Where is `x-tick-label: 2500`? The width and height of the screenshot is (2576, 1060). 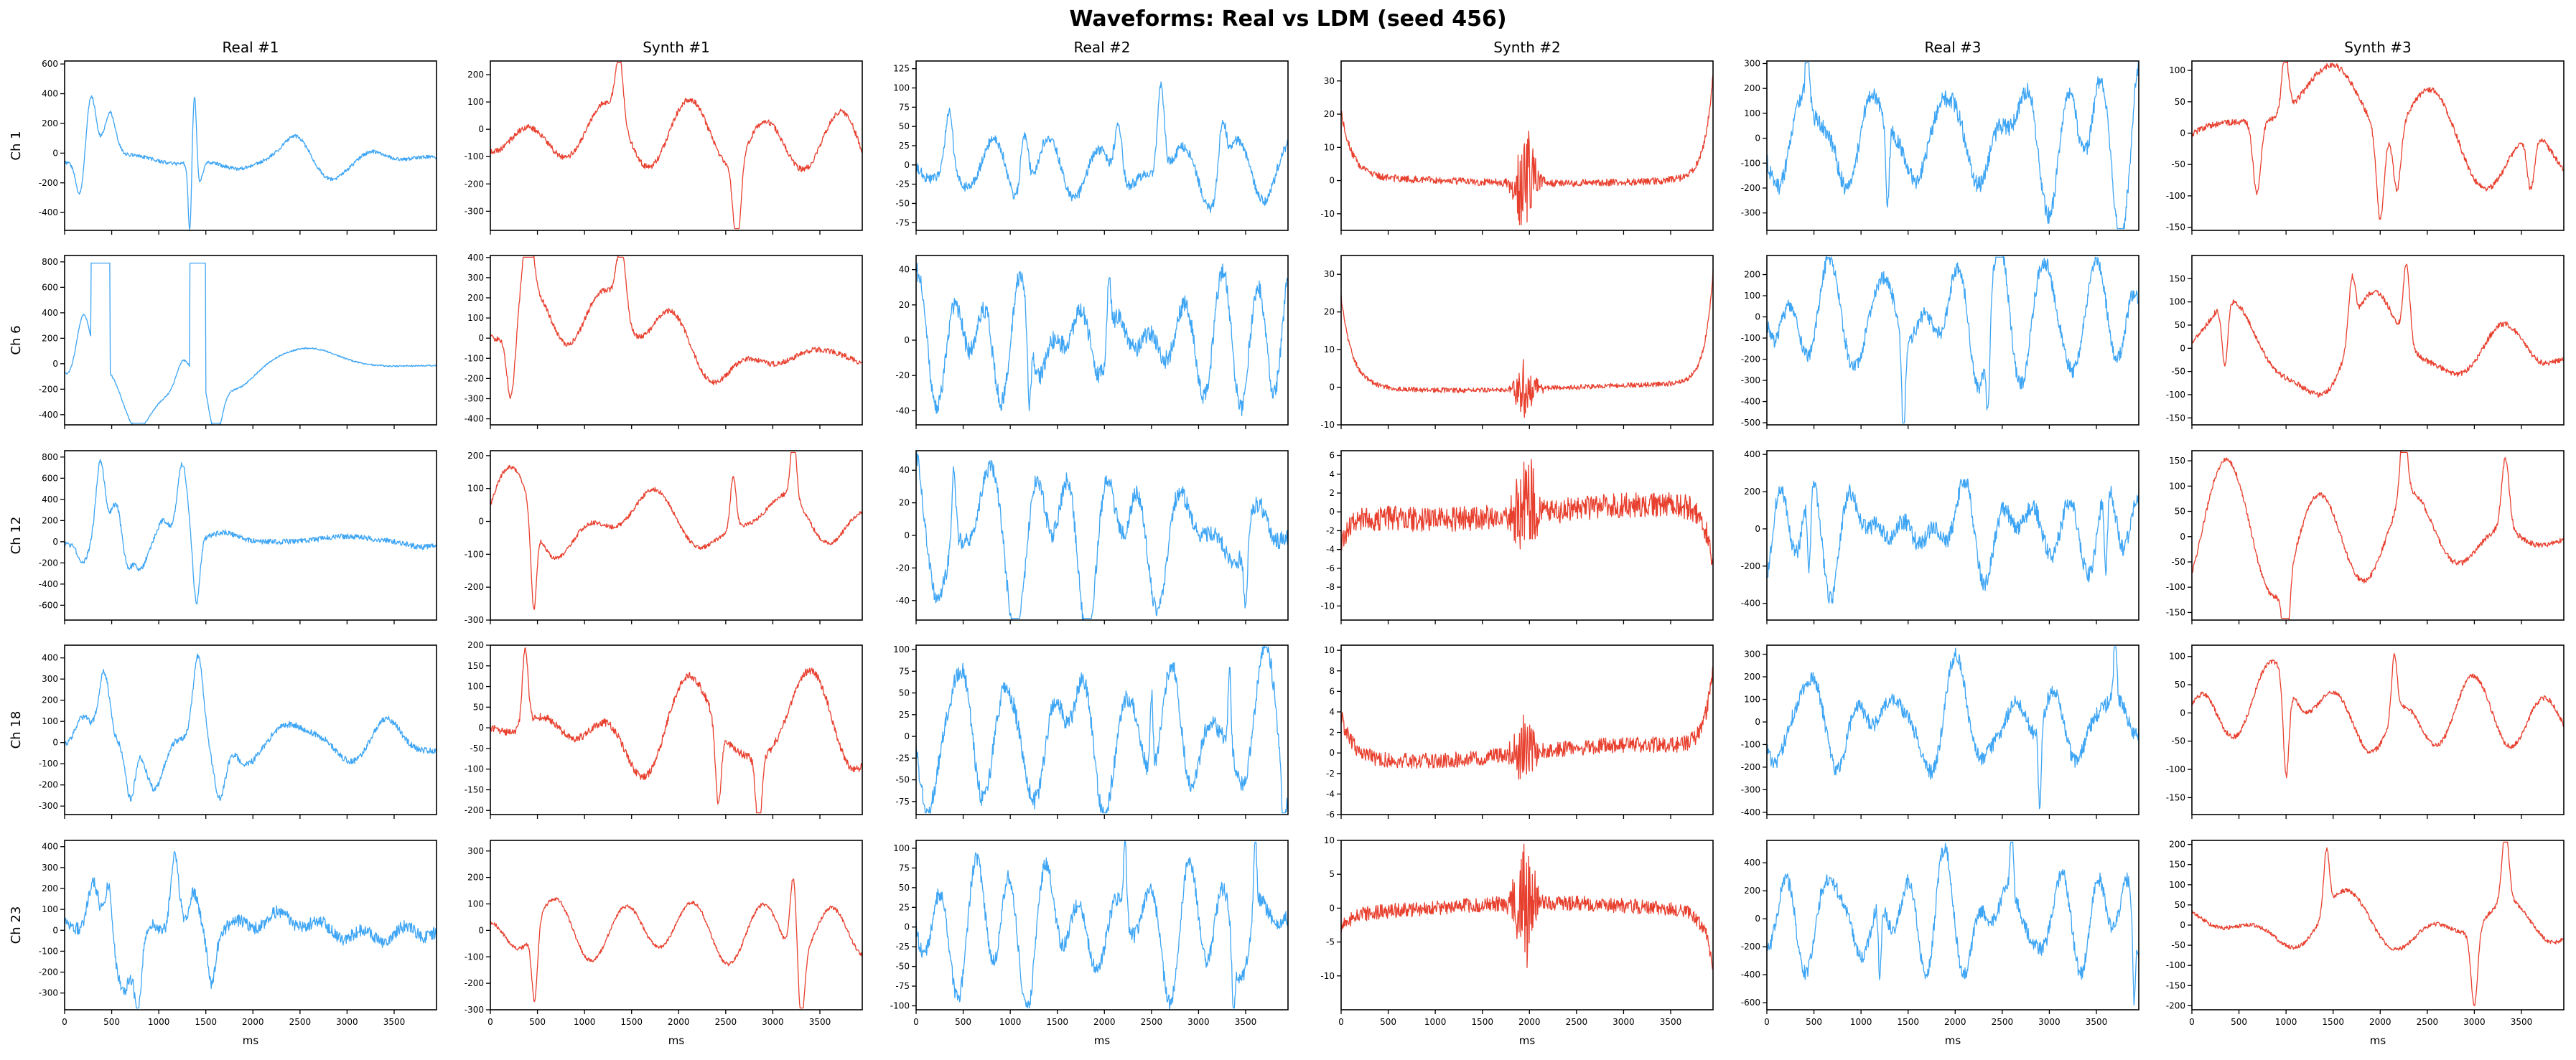 x-tick-label: 2500 is located at coordinates (300, 1022).